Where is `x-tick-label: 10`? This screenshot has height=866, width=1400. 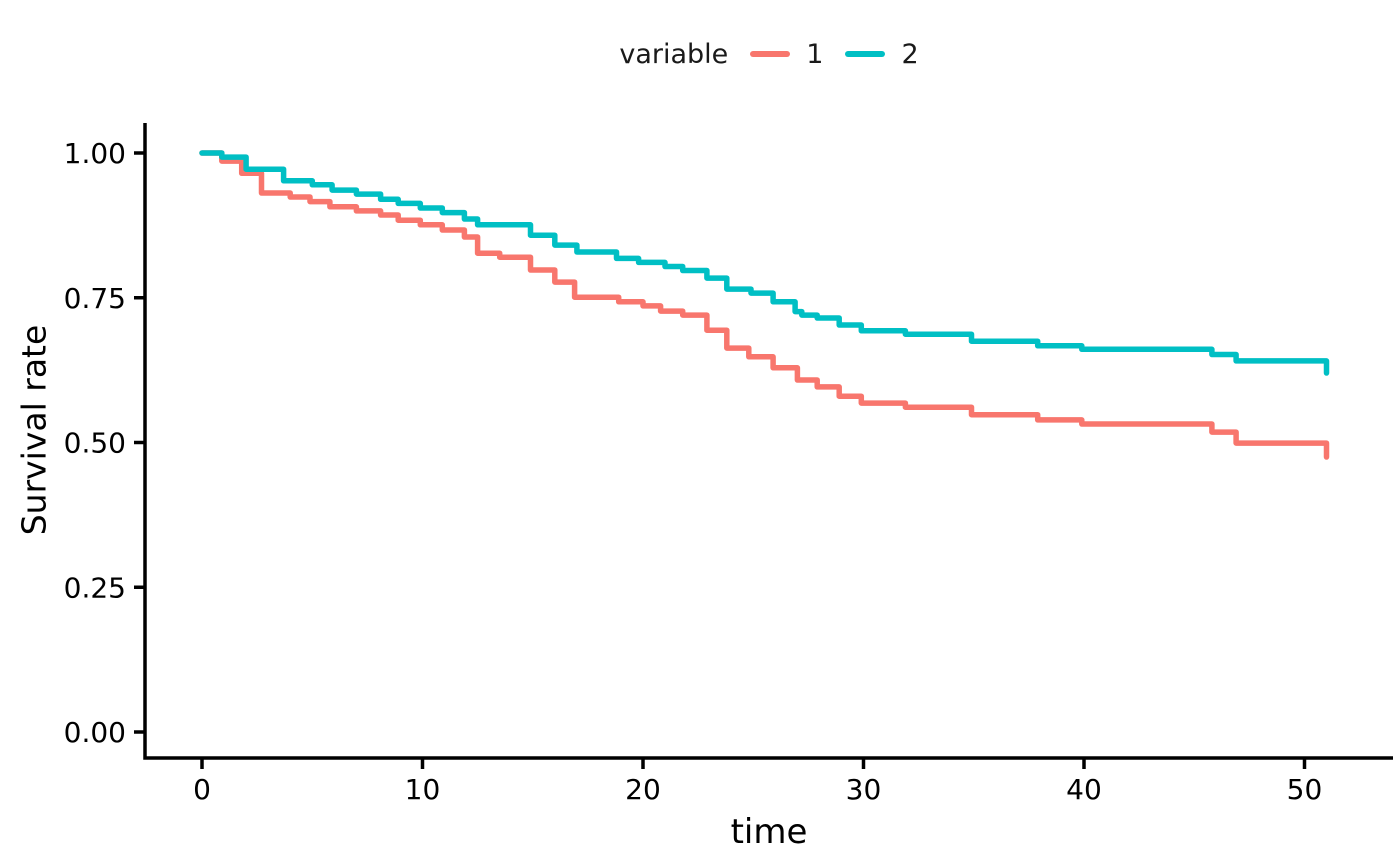 x-tick-label: 10 is located at coordinates (423, 789).